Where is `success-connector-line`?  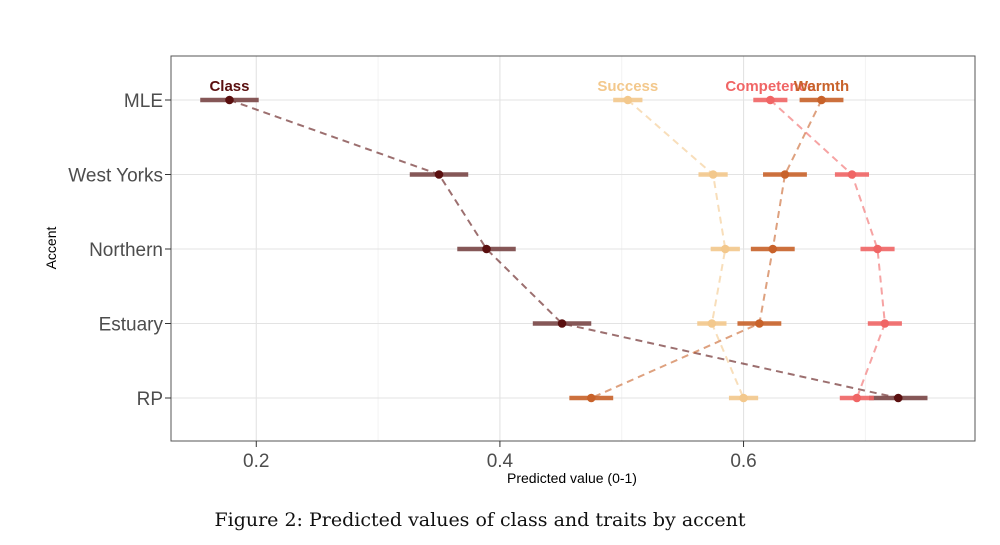 success-connector-line is located at coordinates (686, 249).